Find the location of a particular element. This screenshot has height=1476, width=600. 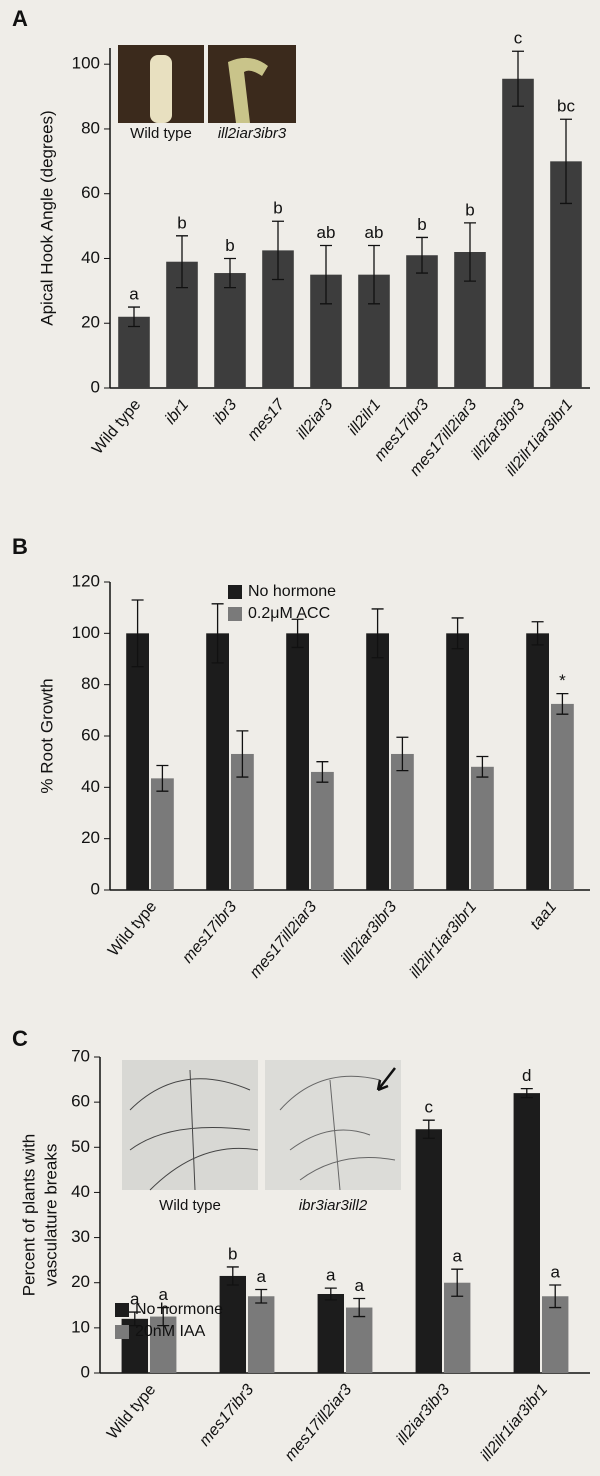

x-tick-label: ibr3 is located at coordinates (225, 411).